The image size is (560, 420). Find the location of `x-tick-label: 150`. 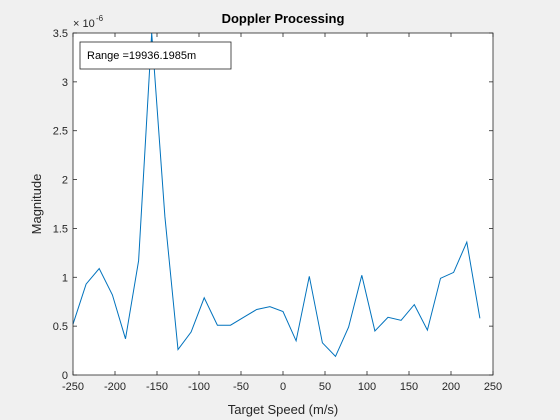

x-tick-label: 150 is located at coordinates (409, 387).